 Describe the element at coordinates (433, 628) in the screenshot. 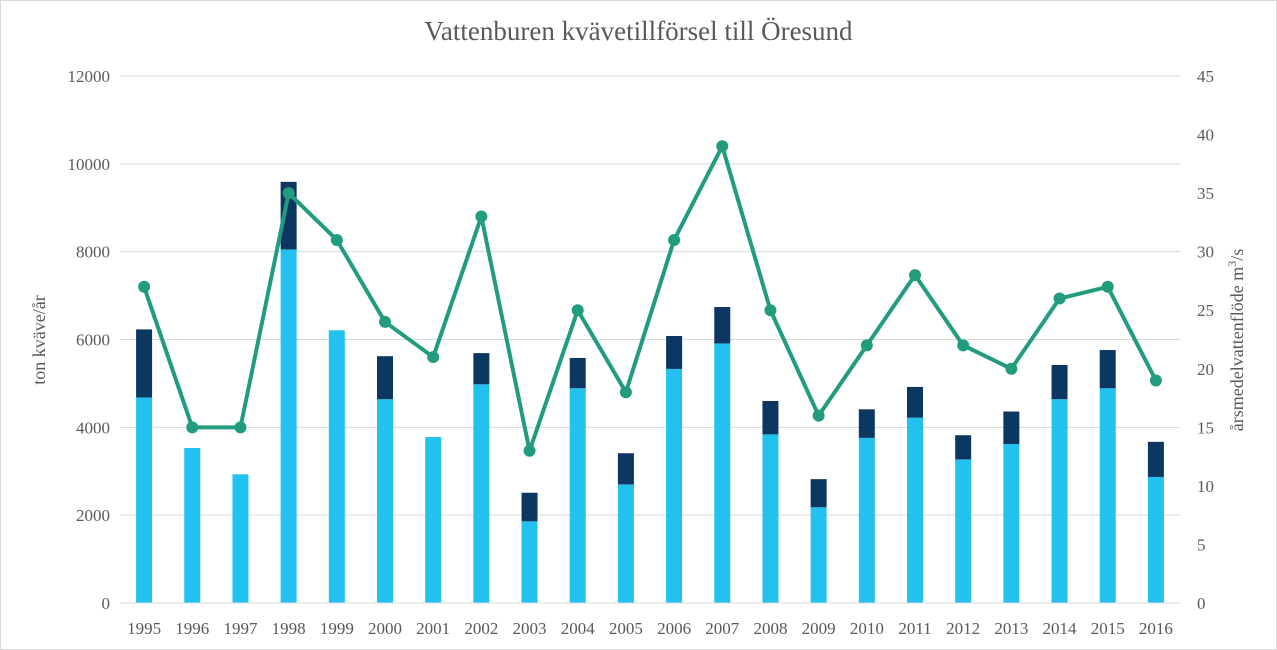

I see `x-tick-label: 2001` at that location.